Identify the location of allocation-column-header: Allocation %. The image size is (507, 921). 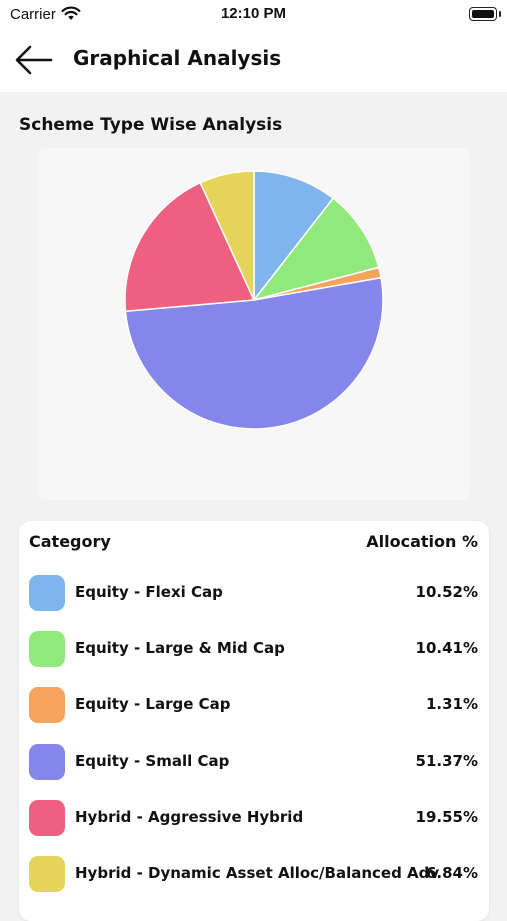
(422, 541).